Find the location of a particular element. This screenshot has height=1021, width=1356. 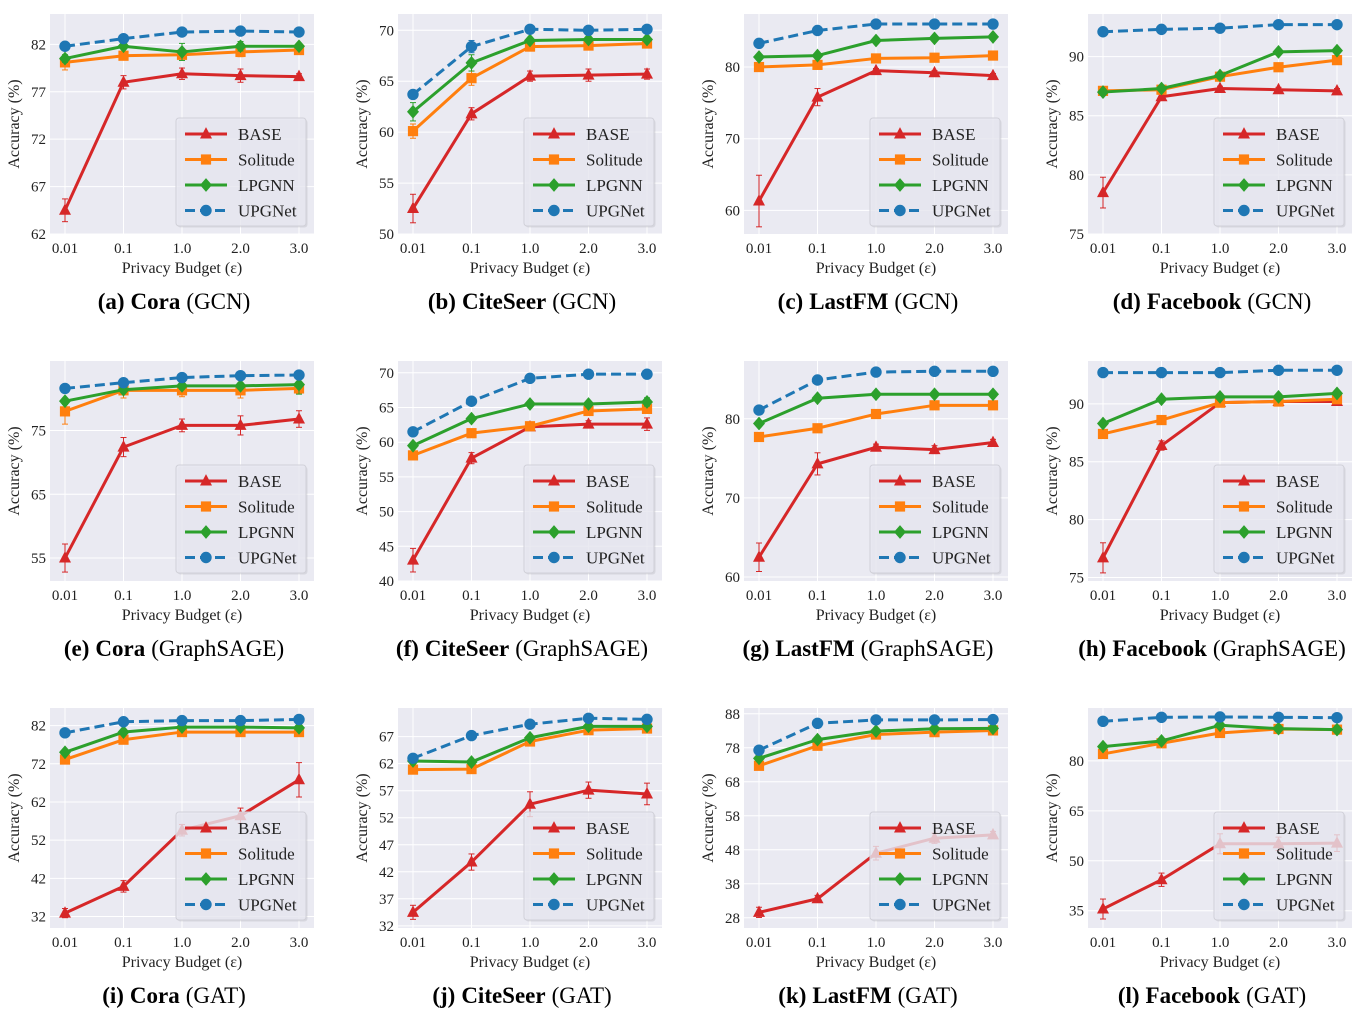

y-tick-label: 80 is located at coordinates (1076, 762).